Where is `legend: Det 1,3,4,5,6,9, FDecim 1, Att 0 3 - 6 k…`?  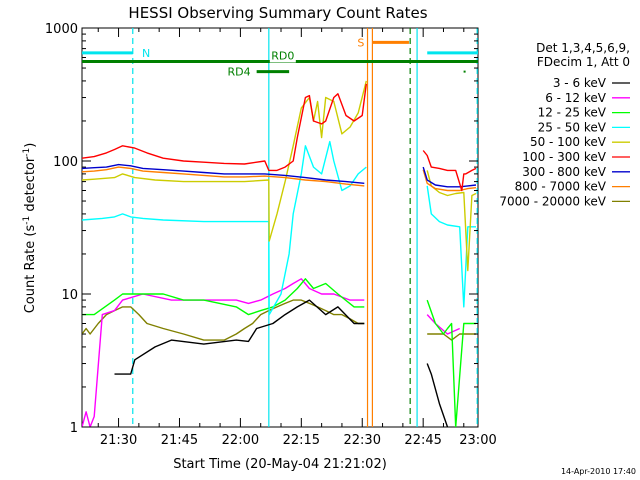
legend: Det 1,3,4,5,6,9, FDecim 1, Att 0 3 - 6 k… is located at coordinates (564, 124).